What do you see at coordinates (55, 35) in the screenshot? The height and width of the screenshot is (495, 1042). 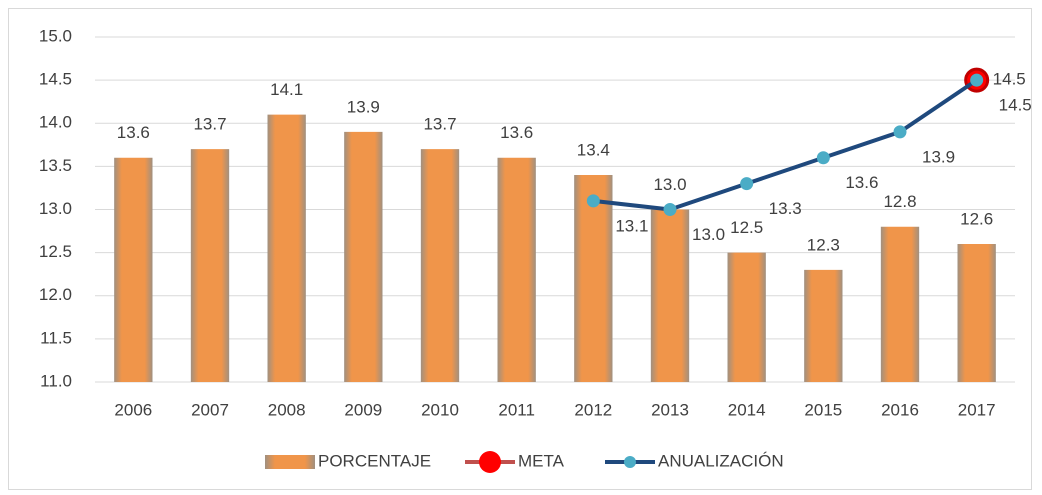 I see `y-tick-label: 15.0` at bounding box center [55, 35].